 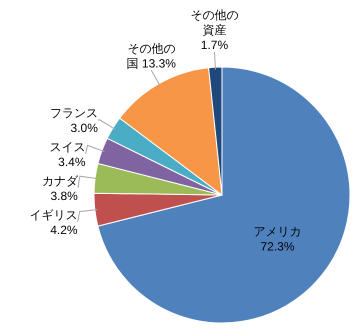 I want to click on slice-label: その他の国 13.3%, so click(x=151, y=55).